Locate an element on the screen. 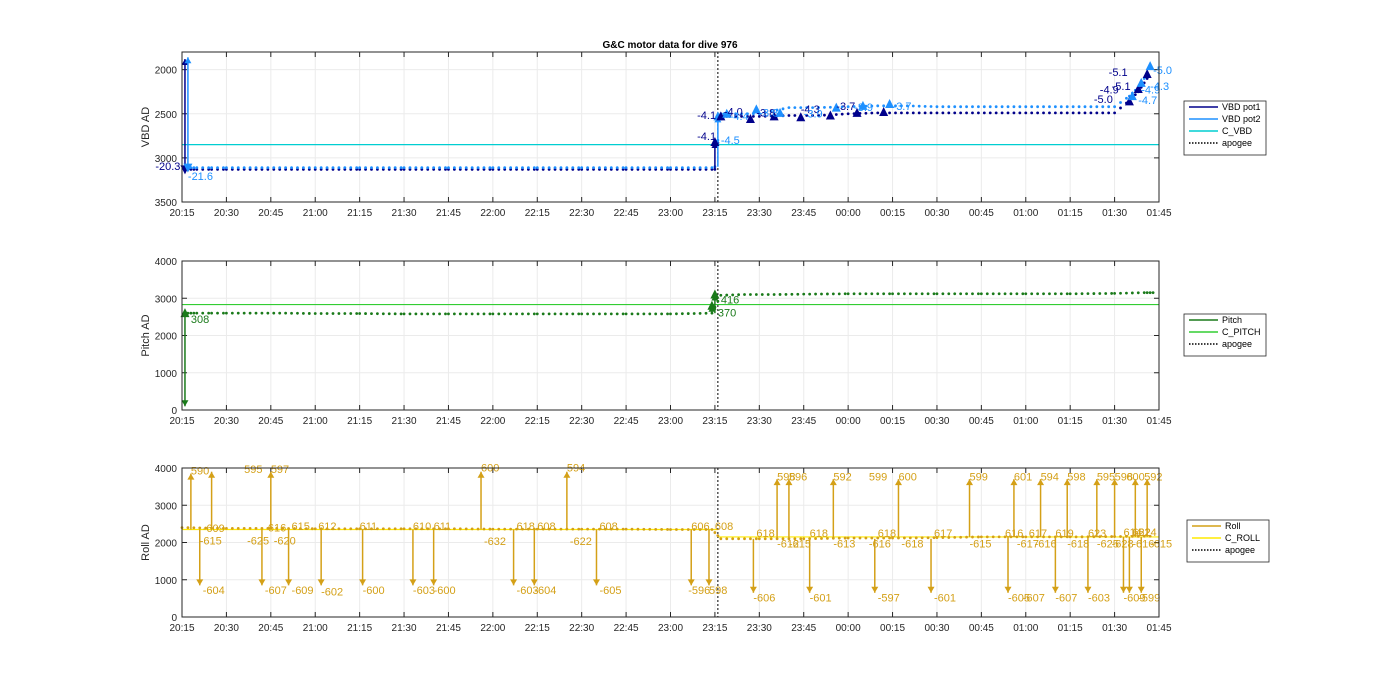 This screenshot has width=1400, height=693. y-tick-label: 3500 is located at coordinates (166, 203).